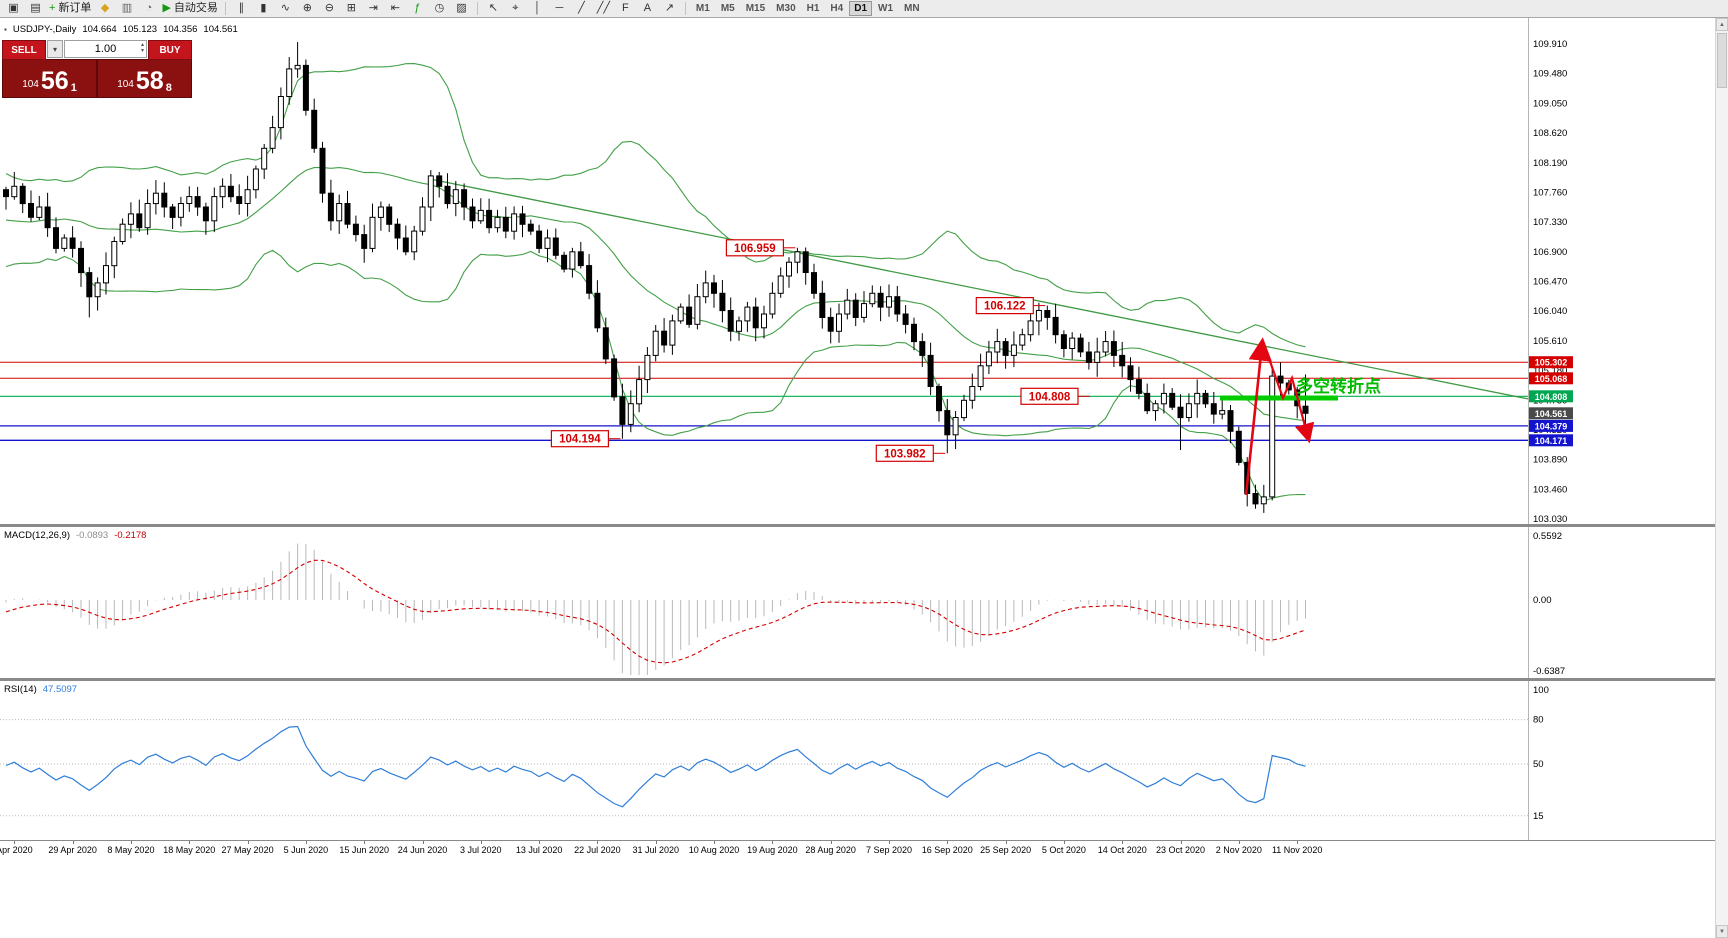 The height and width of the screenshot is (938, 1728). I want to click on new-order-button: + 新订单, so click(70, 8).